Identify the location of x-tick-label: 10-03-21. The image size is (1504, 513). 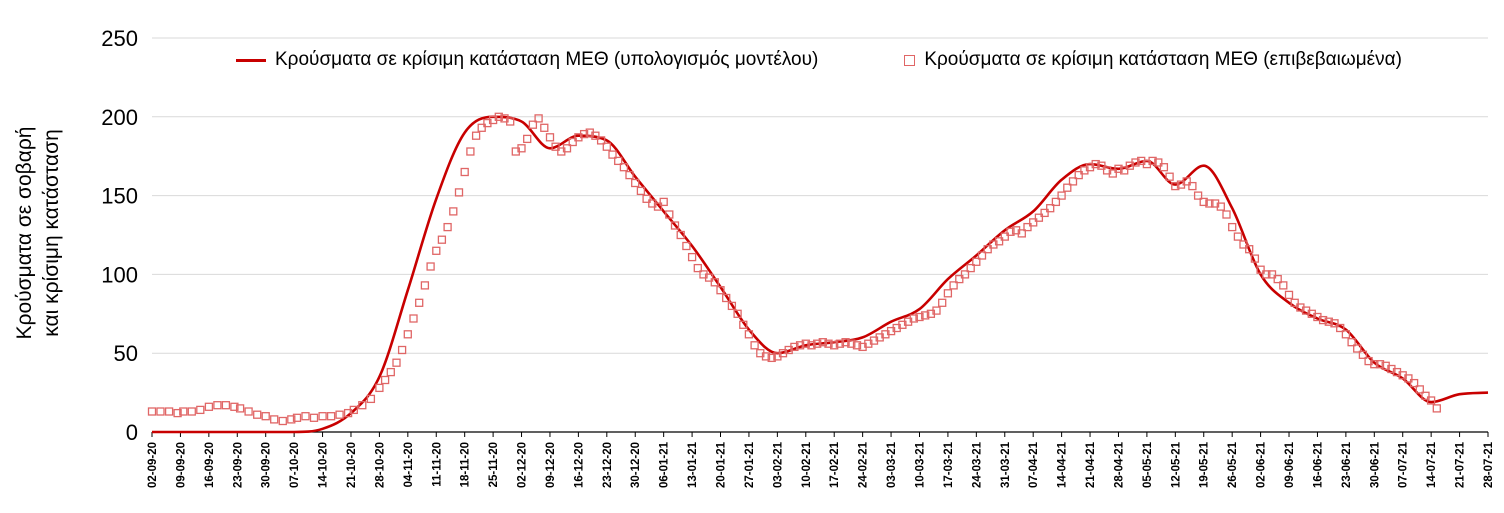
(921, 464).